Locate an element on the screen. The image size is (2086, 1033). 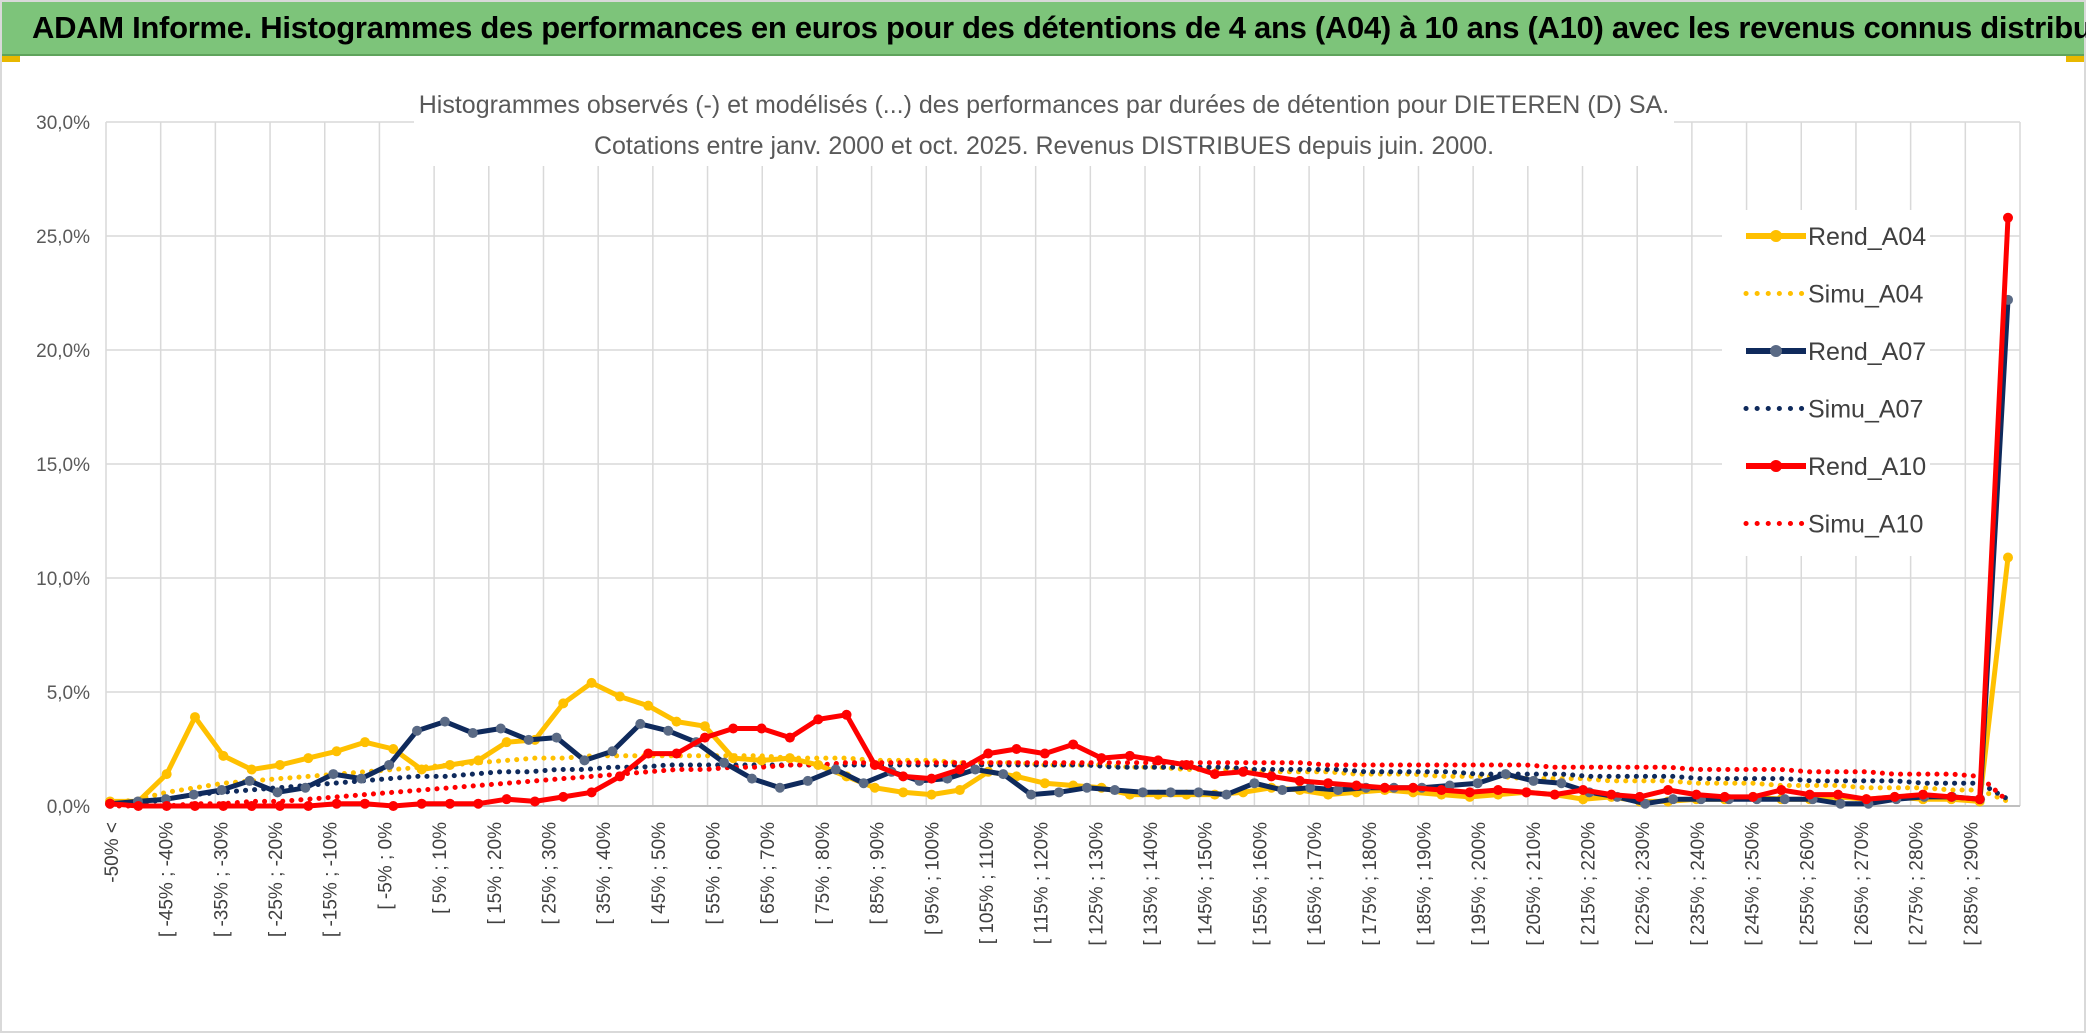
y-tick-label: 30,0% is located at coordinates (63, 123).